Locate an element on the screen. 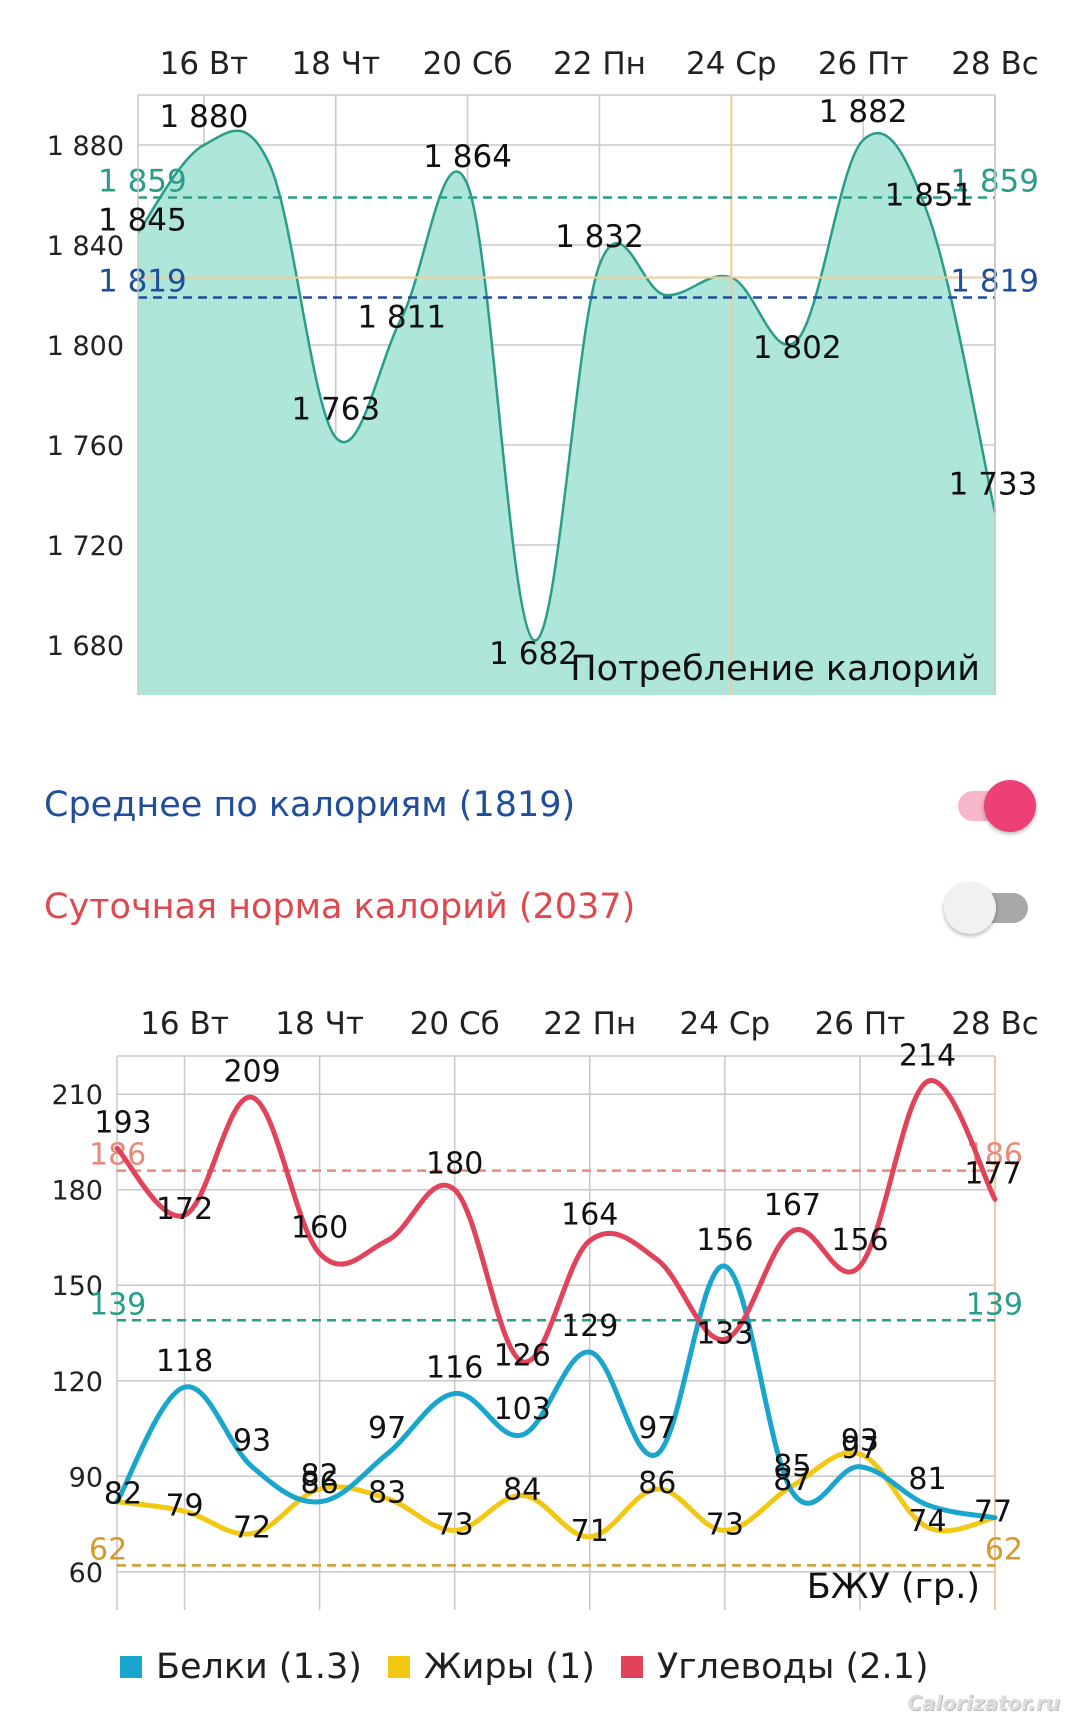 Image resolution: width=1080 pixels, height=1725 pixels. macro-point-label: 129 is located at coordinates (589, 1326).